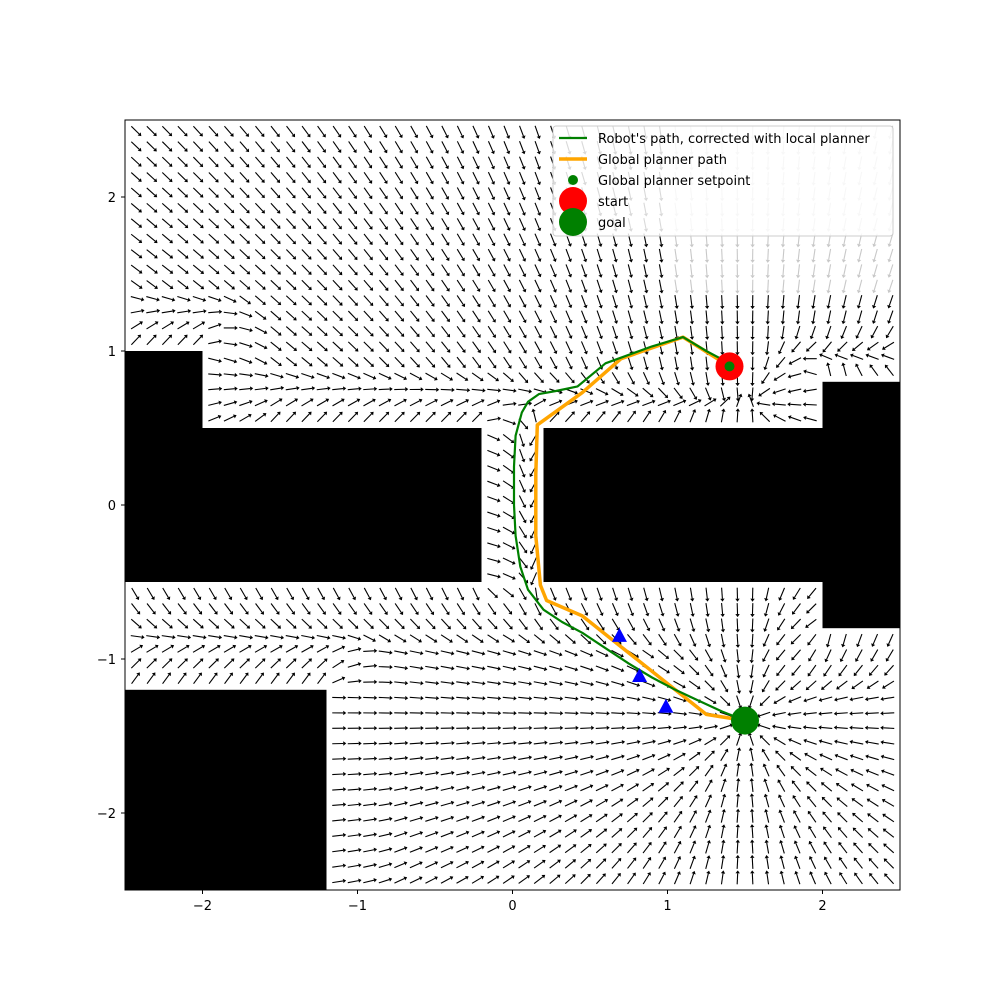  I want to click on legend-label: Global planner setpoint, so click(674, 181).